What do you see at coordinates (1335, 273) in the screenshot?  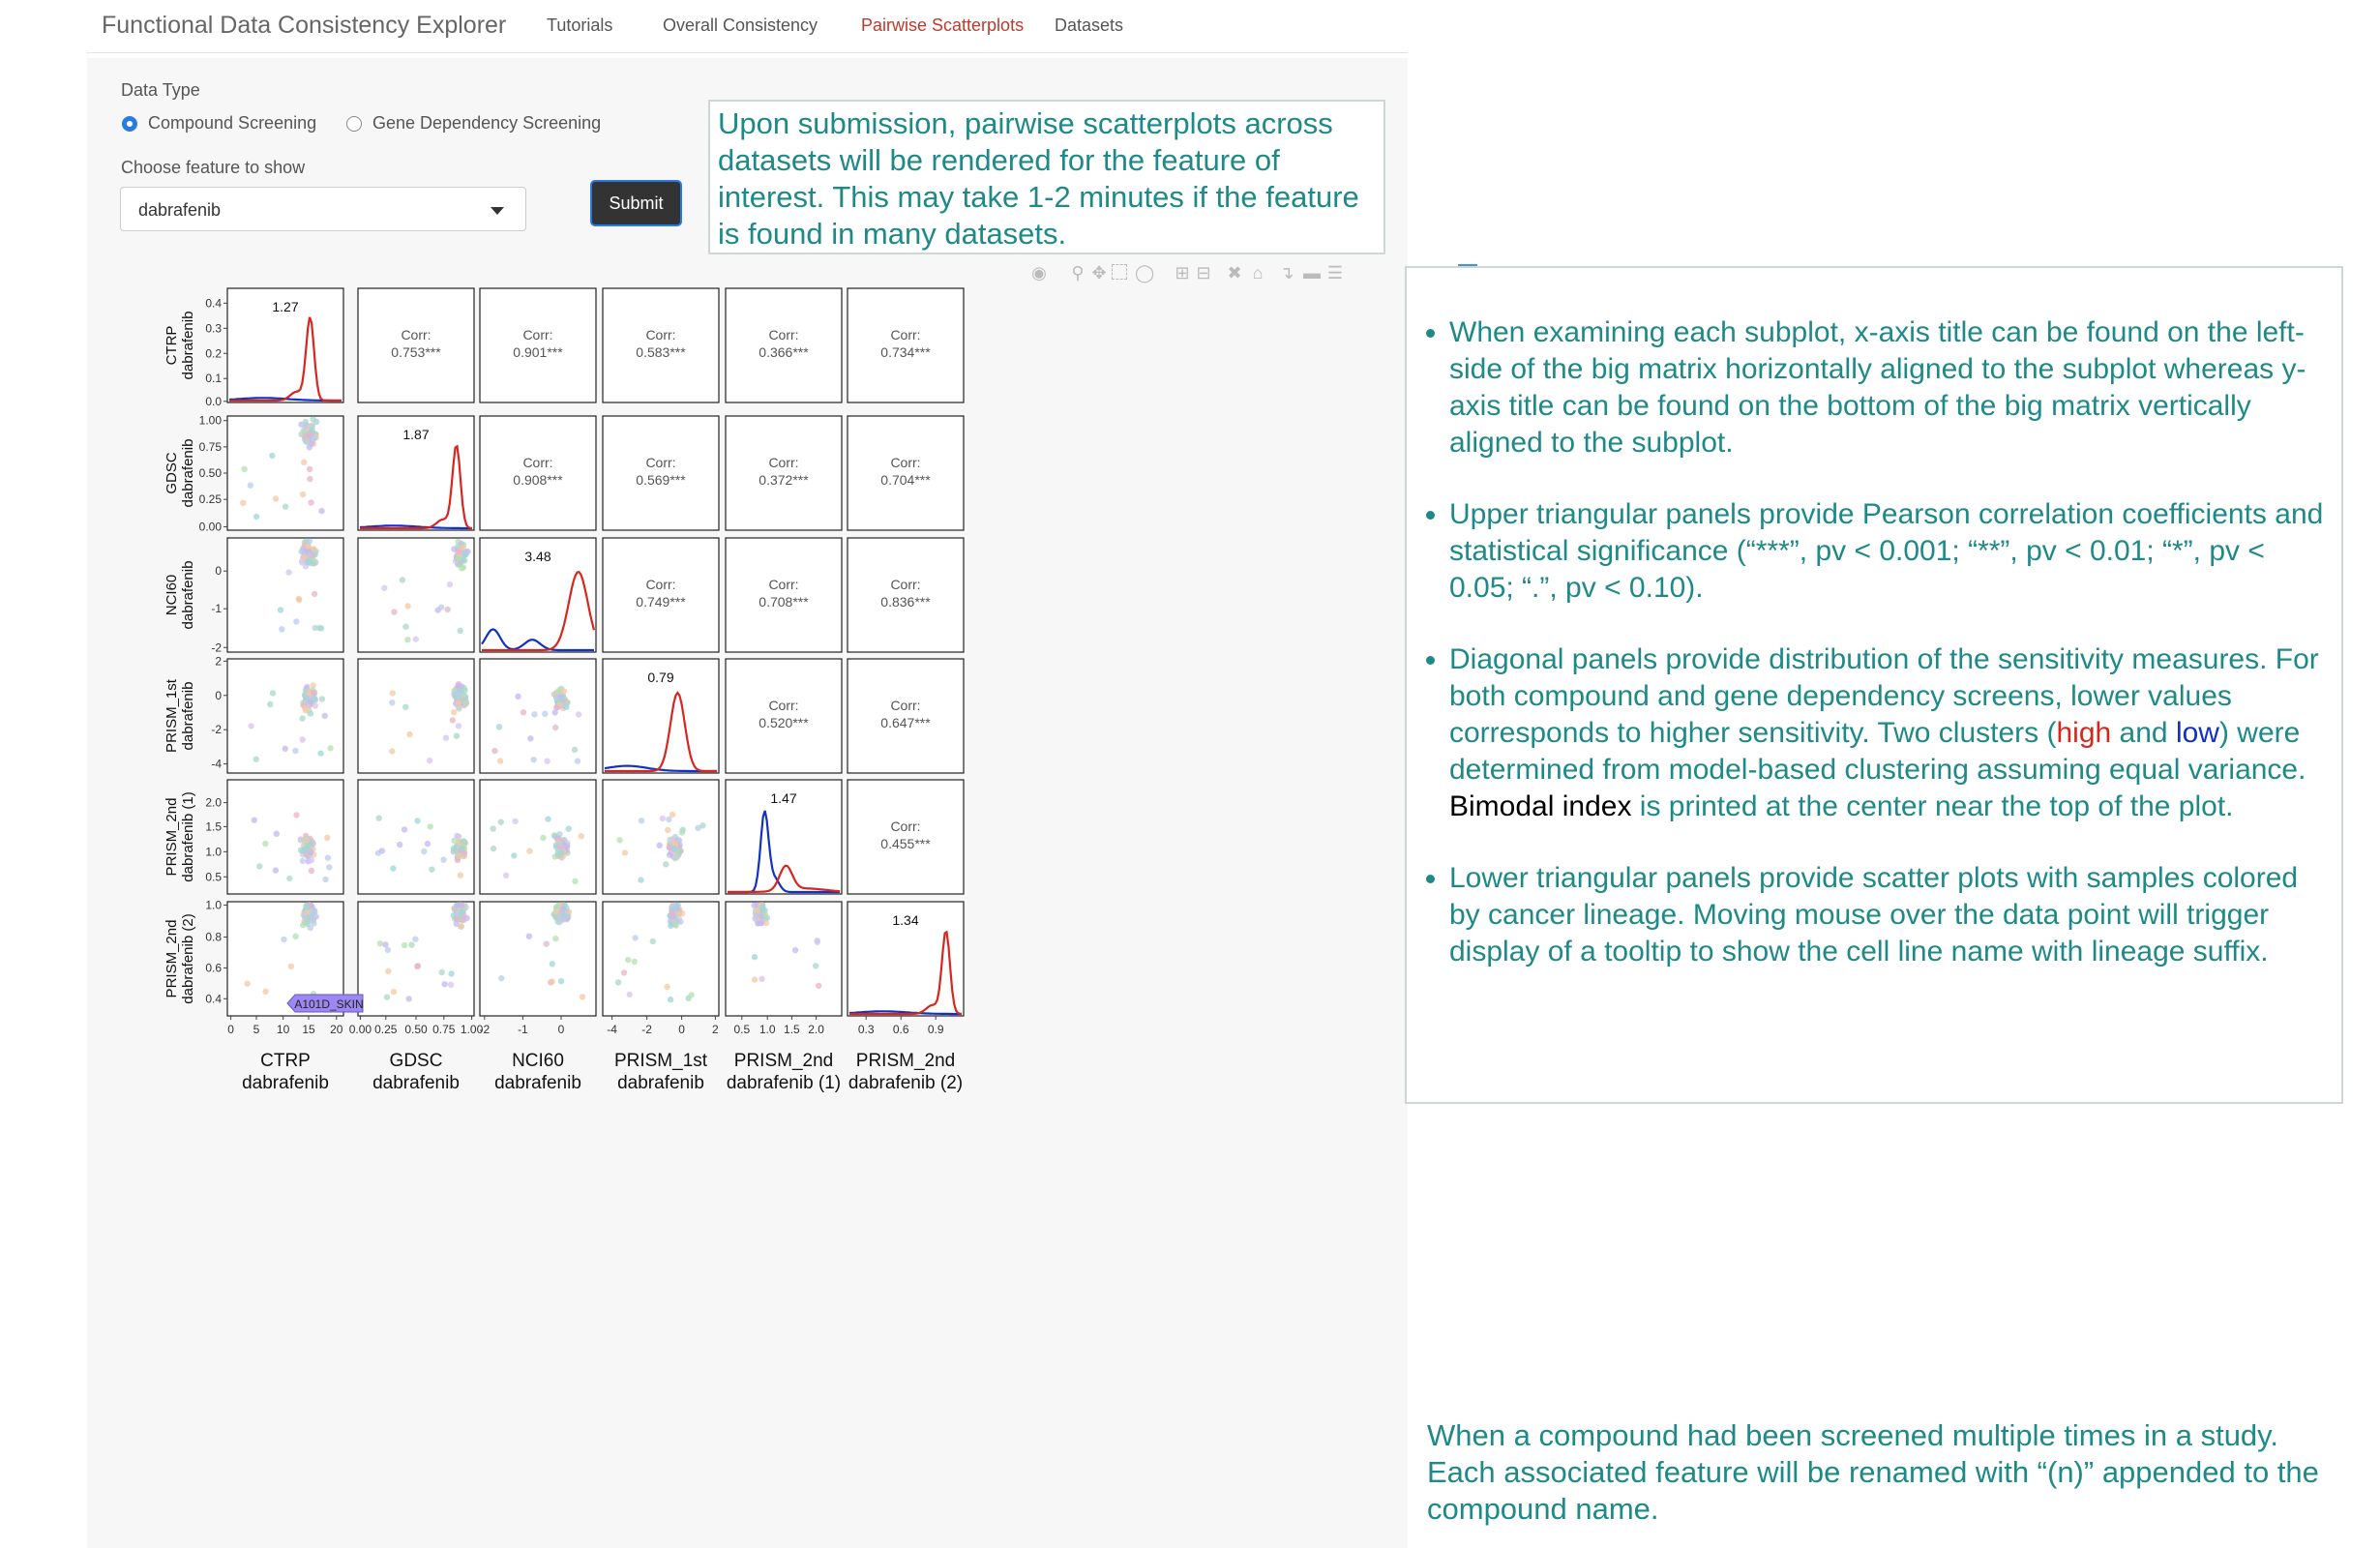 I see `hover-compare-icon: ☰` at bounding box center [1335, 273].